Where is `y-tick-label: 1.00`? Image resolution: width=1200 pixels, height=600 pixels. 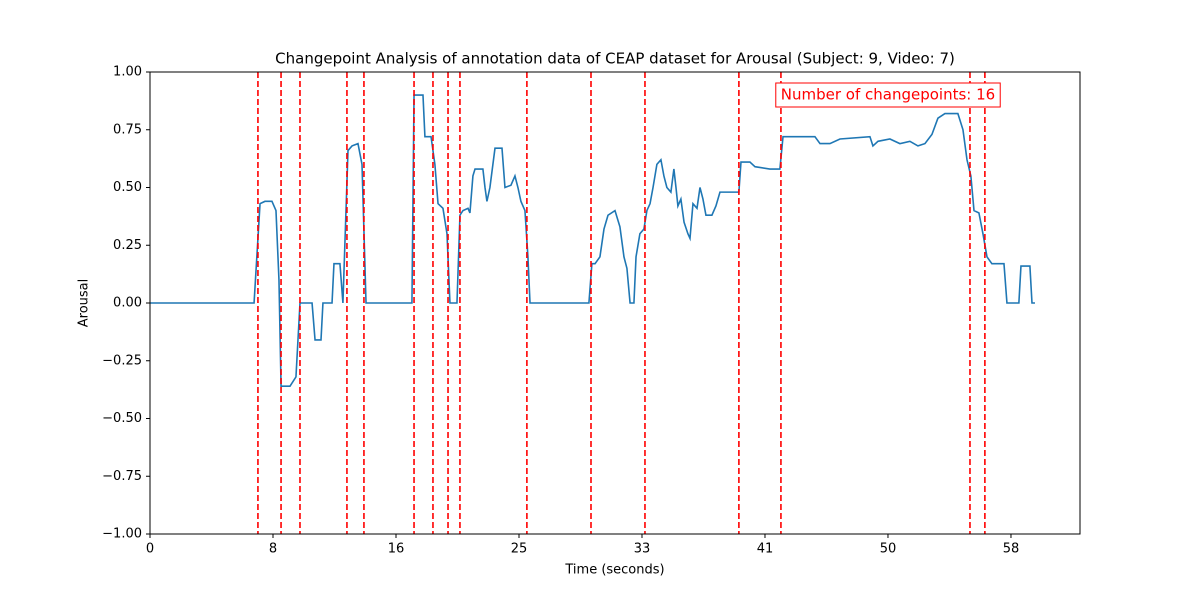
y-tick-label: 1.00 is located at coordinates (127, 72).